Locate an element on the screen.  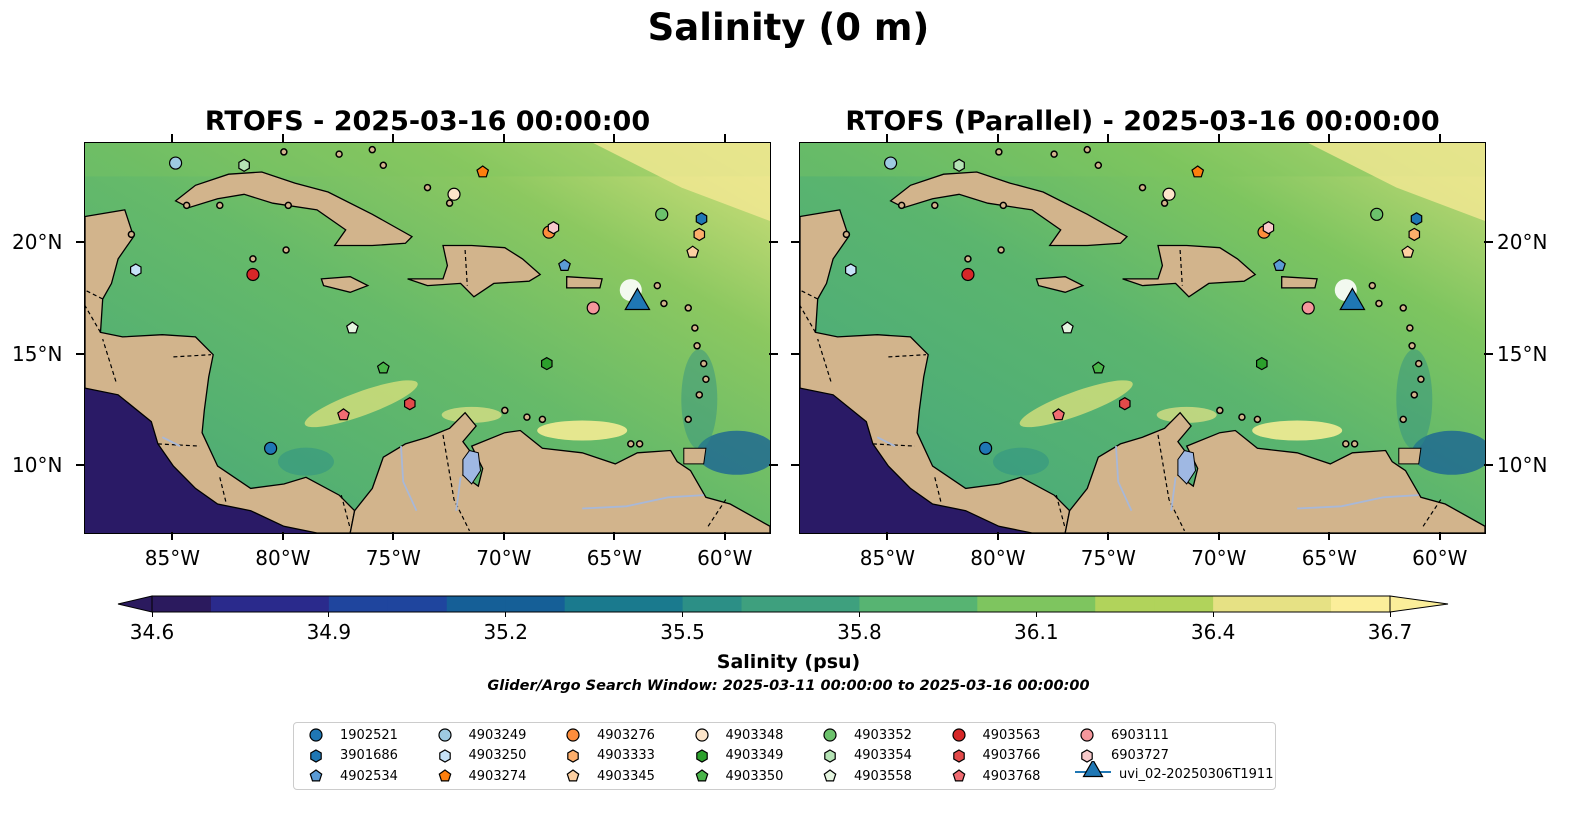
legend-item-4903768: 4903768 is located at coordinates (993, 776).